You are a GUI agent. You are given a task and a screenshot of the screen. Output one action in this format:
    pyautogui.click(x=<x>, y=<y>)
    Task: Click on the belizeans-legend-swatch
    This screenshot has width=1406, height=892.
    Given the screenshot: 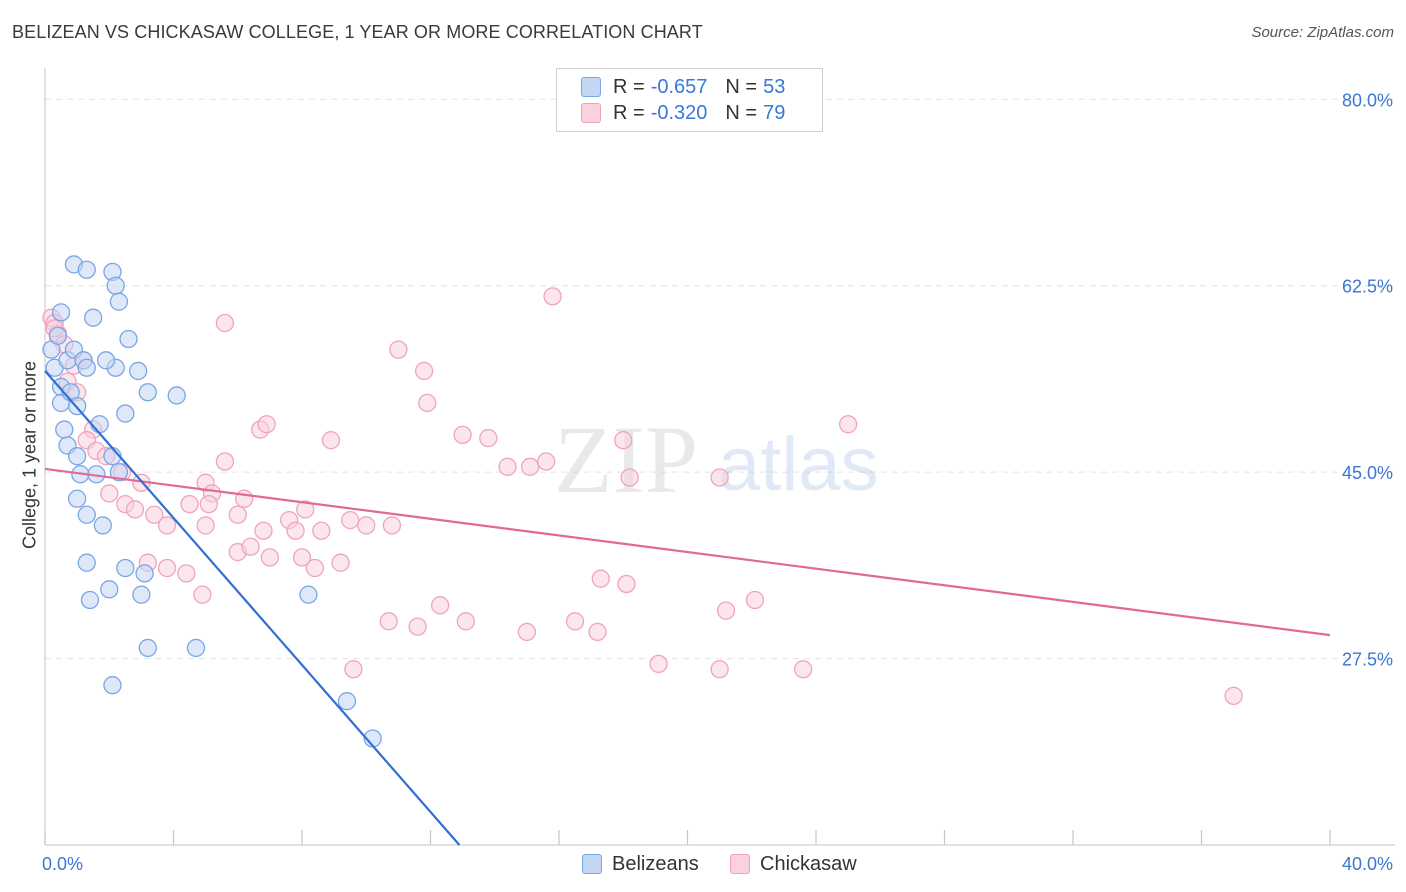 What is the action you would take?
    pyautogui.click(x=592, y=864)
    